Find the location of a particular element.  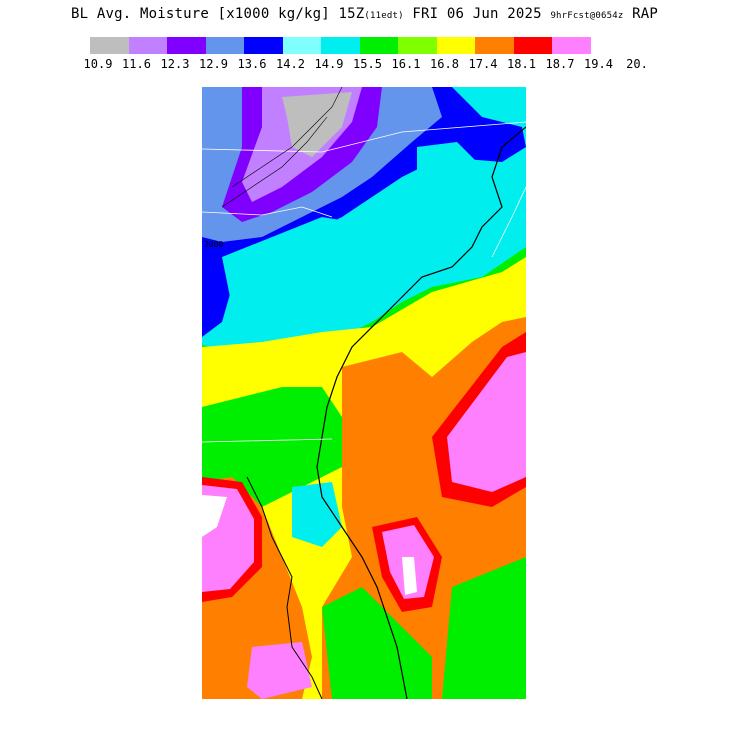

title-model: RAP is located at coordinates (645, 14).